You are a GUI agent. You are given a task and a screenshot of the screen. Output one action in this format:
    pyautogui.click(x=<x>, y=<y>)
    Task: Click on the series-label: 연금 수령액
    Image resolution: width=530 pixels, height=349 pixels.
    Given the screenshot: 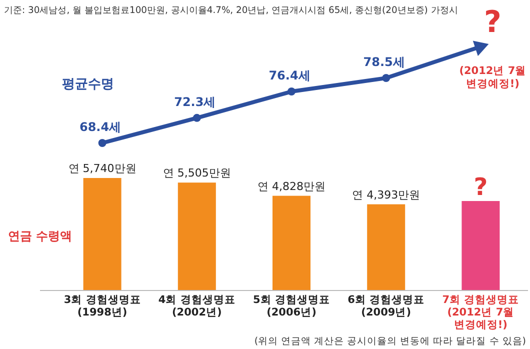 What is the action you would take?
    pyautogui.click(x=40, y=236)
    